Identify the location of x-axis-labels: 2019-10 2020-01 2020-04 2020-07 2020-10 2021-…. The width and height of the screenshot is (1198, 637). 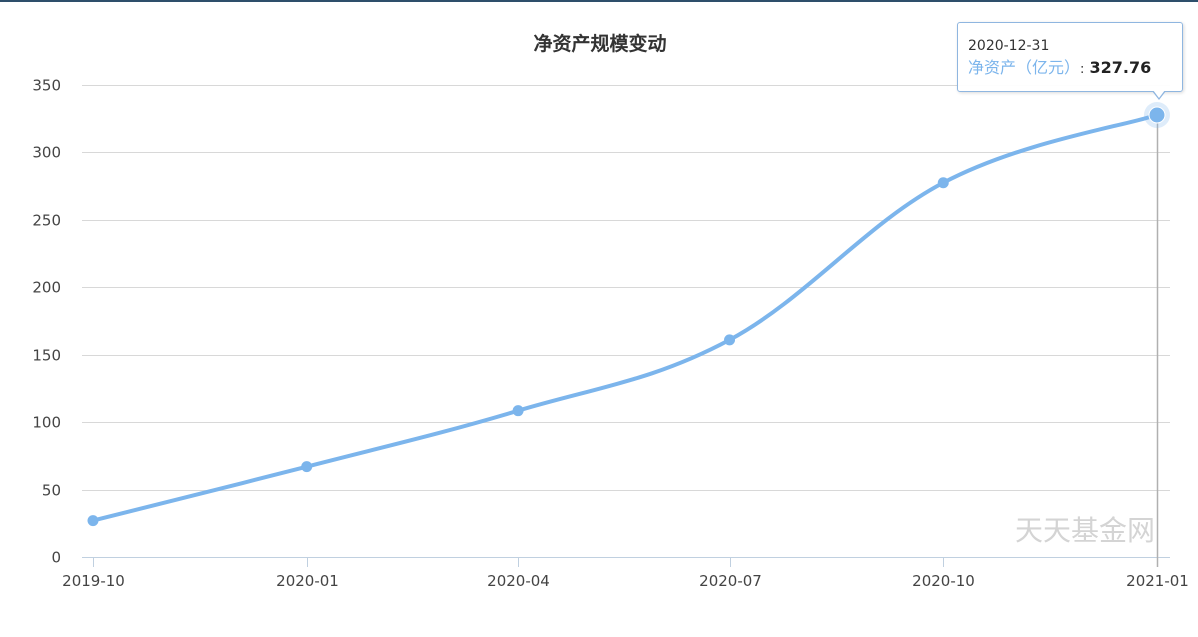
(625, 581).